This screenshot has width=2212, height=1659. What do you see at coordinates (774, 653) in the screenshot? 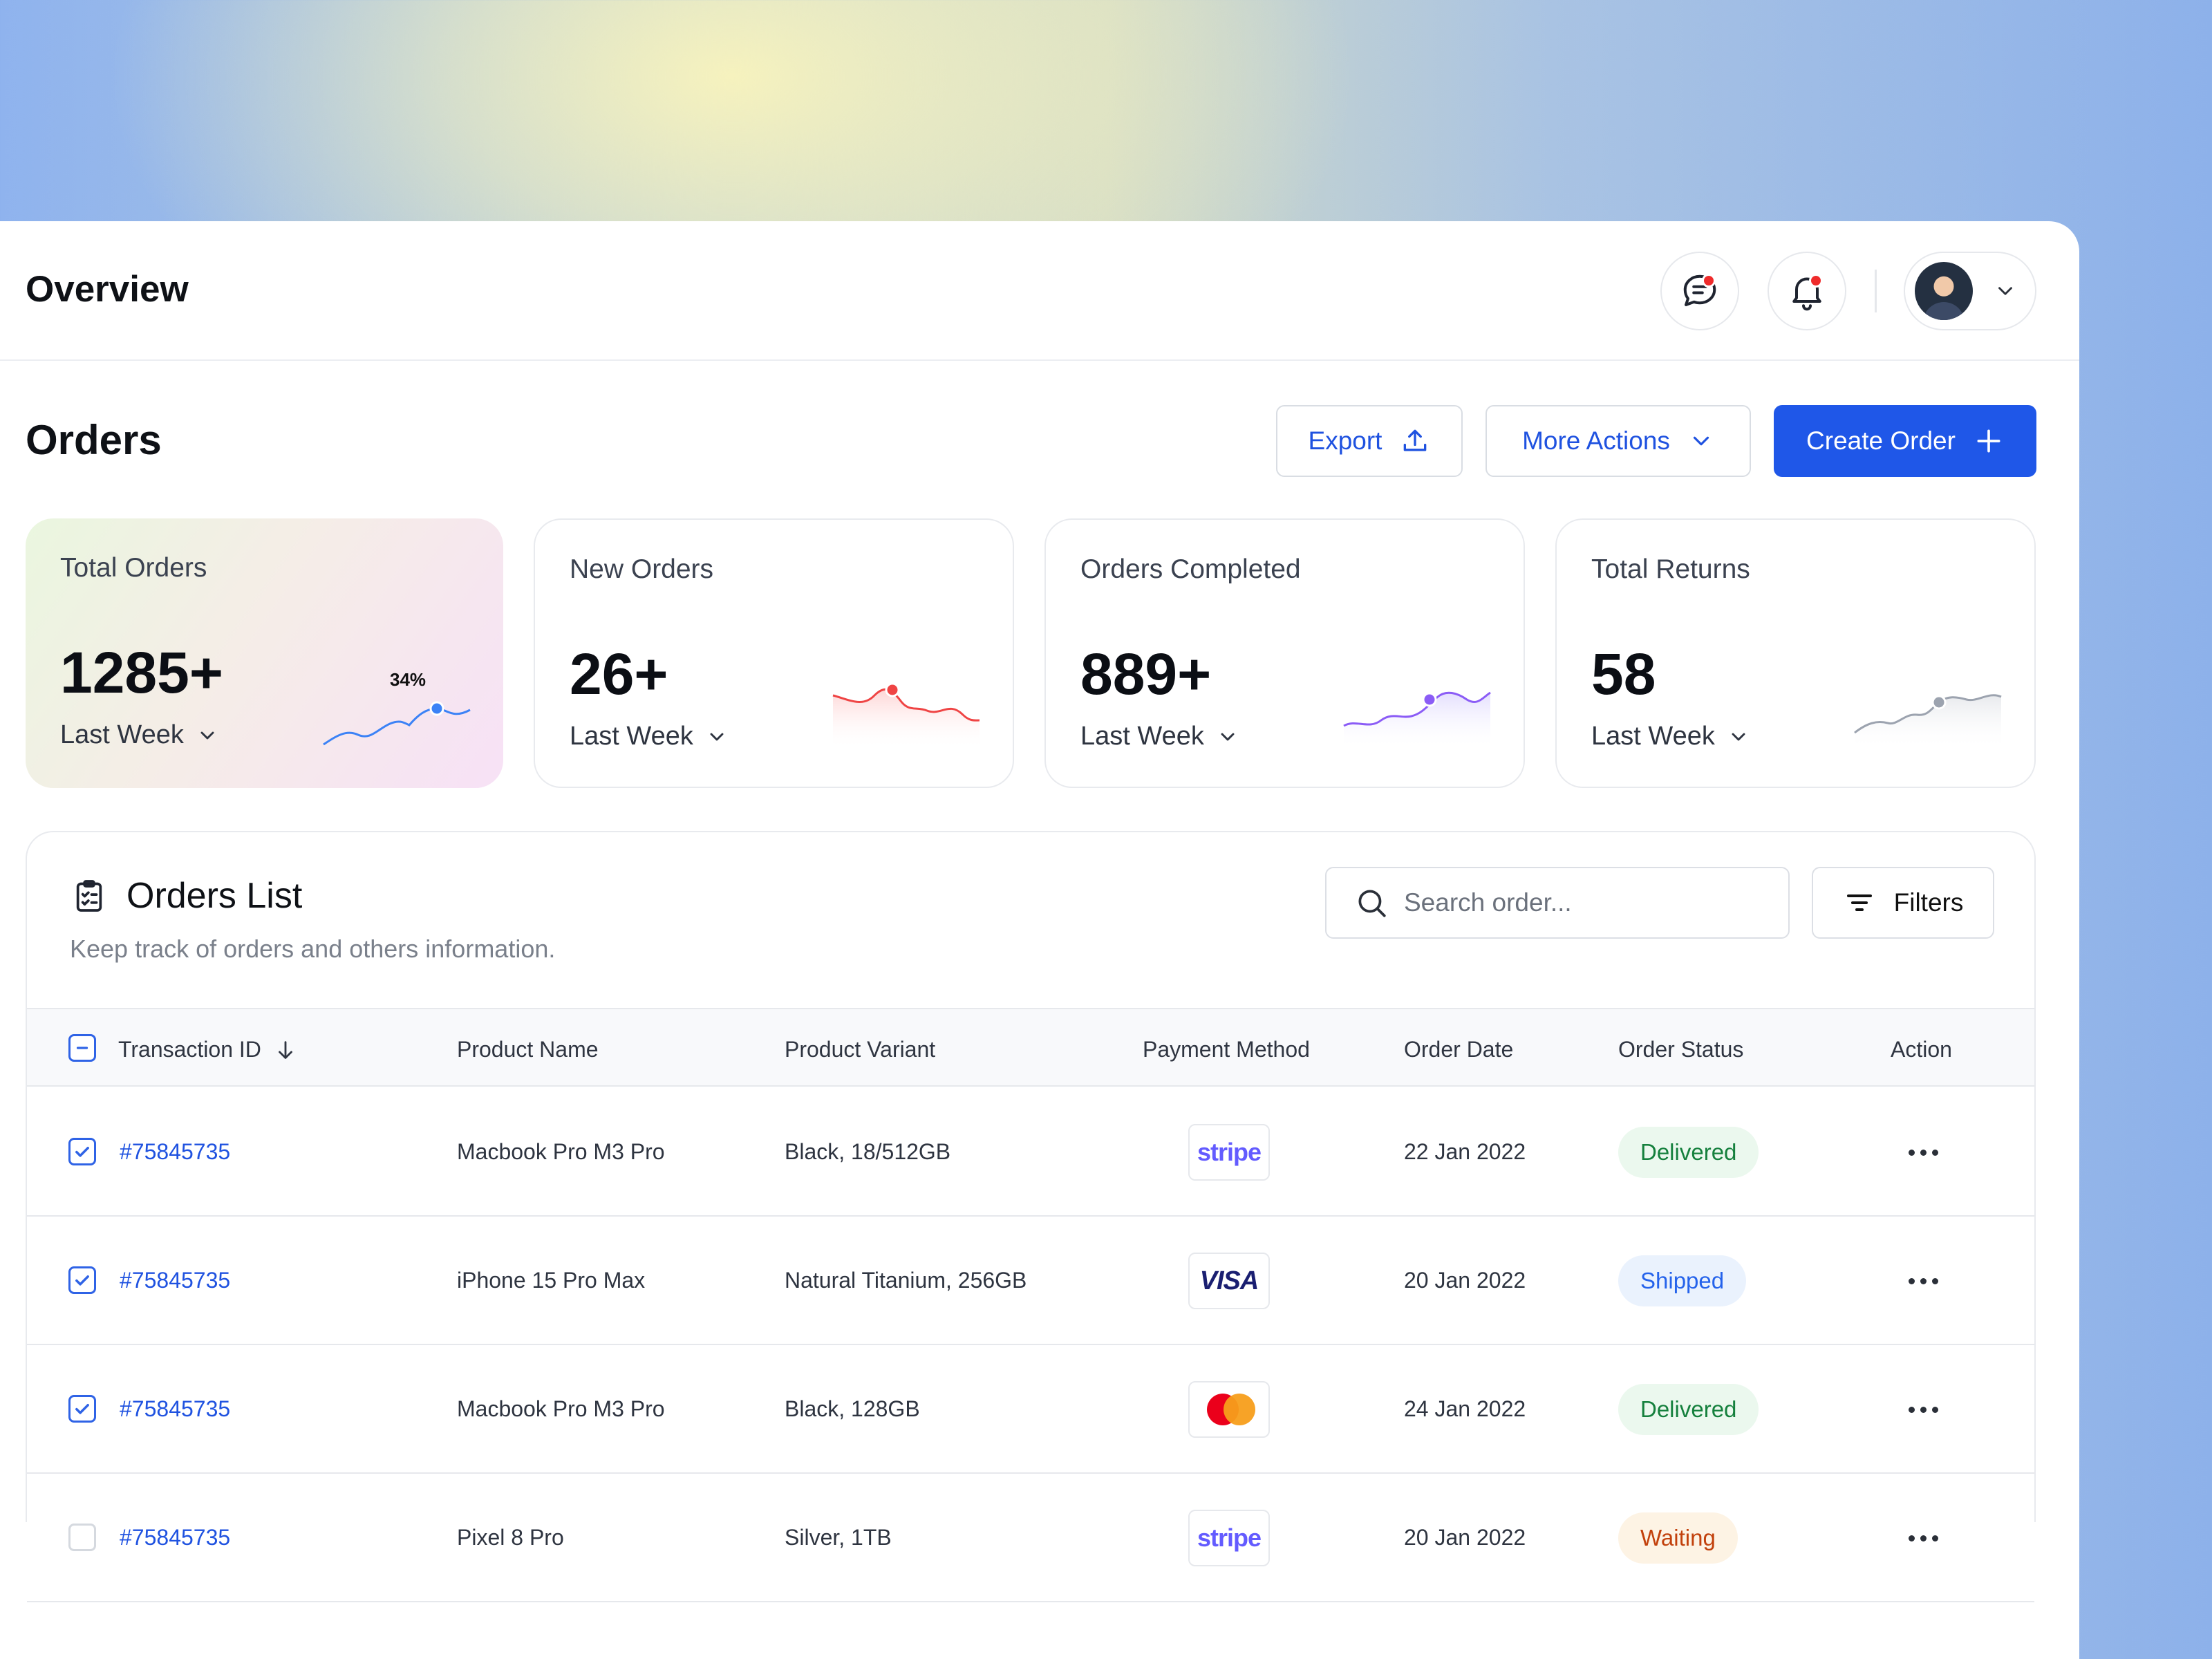
I see `stat-card-new-orders: New Orders 26+ Last Week` at bounding box center [774, 653].